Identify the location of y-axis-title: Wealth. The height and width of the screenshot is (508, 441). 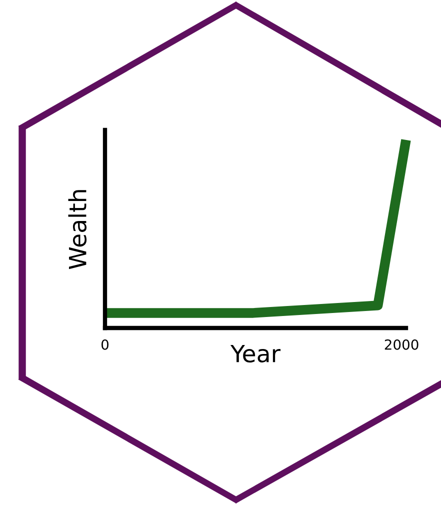
(77, 230).